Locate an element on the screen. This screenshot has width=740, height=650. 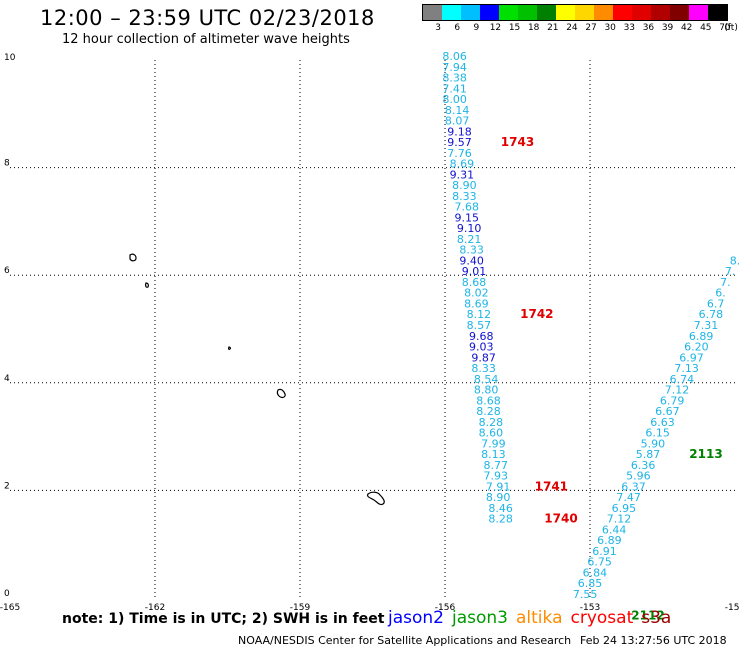
wave-height-point: 6.84 is located at coordinates (595, 572).